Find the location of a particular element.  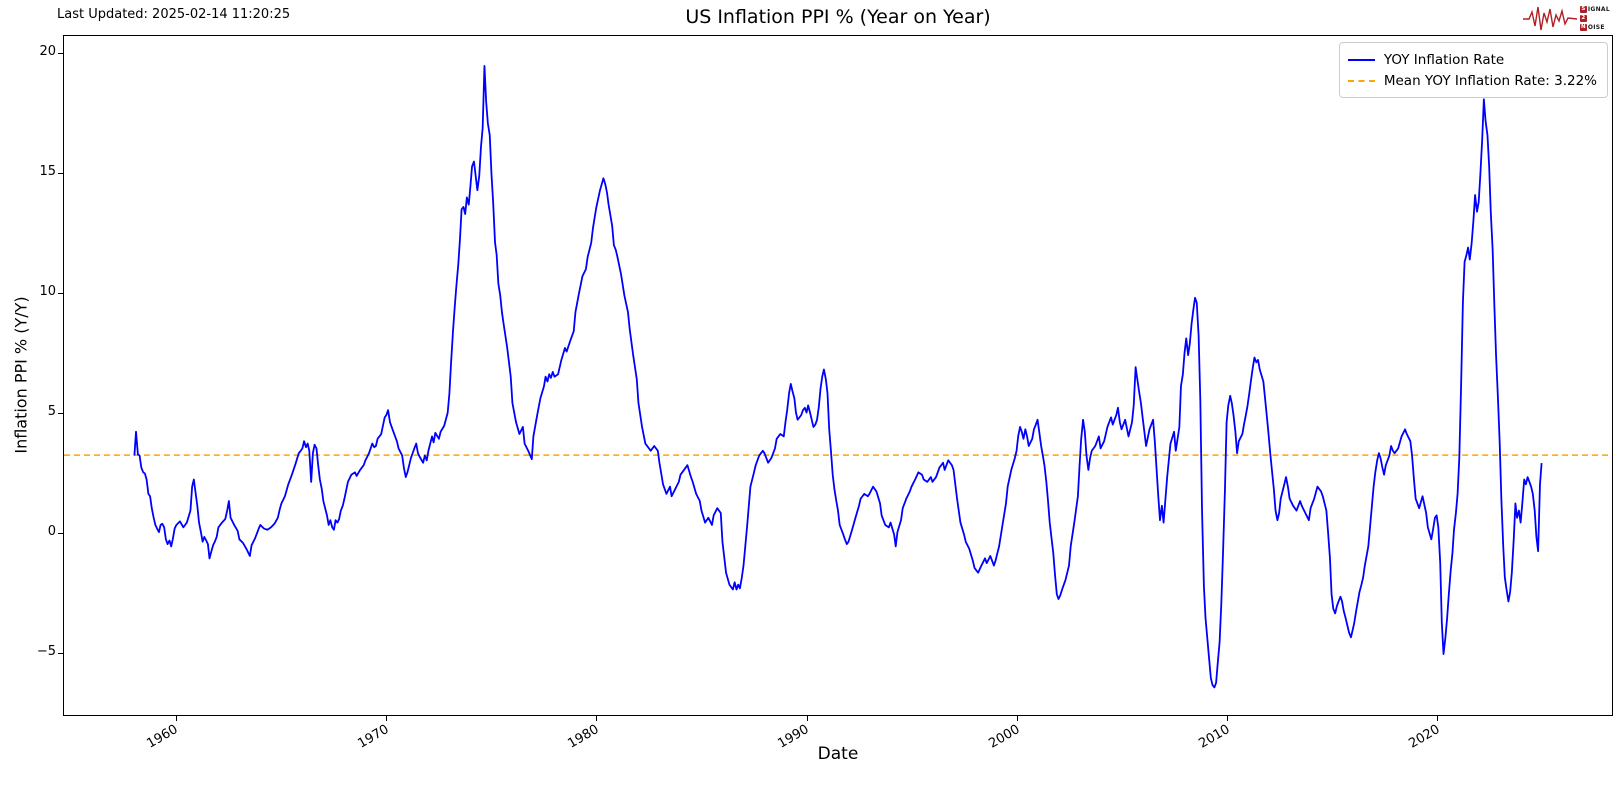

signal2noise-logo: S IGNAL 2 N OISE is located at coordinates (1566, 18).